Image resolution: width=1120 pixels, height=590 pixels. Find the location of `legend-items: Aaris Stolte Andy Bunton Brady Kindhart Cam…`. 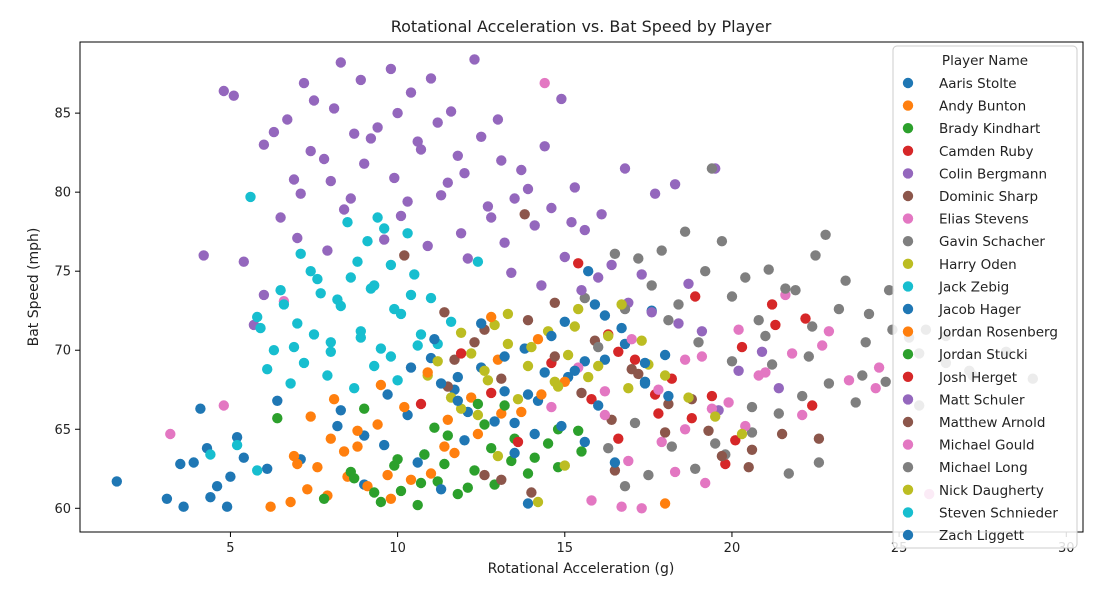

legend-items: Aaris Stolte Andy Bunton Brady Kindhart Cam… is located at coordinates (980, 310).